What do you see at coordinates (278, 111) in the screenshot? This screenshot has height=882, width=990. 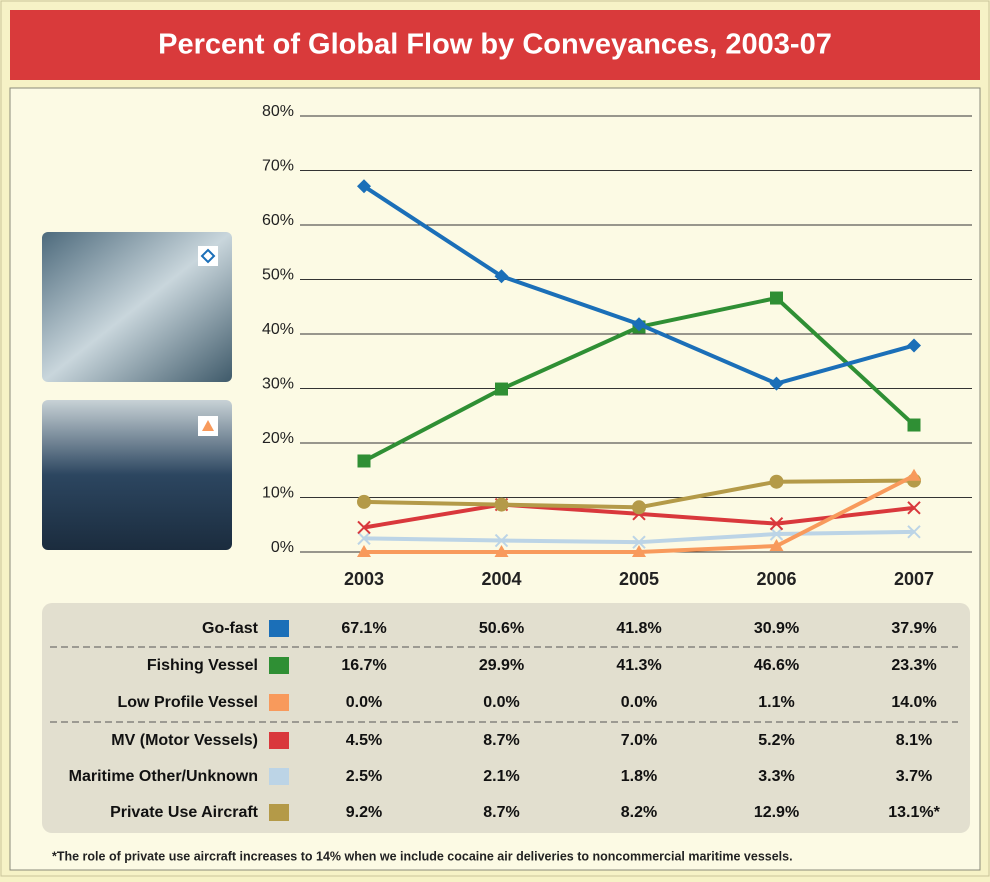 I see `y-tick-label: 80%` at bounding box center [278, 111].